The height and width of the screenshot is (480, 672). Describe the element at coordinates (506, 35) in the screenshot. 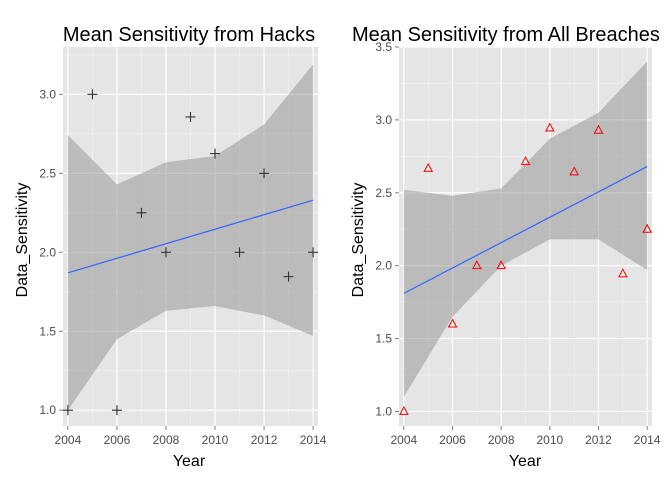

I see `chart-title: Mean Sensitivity from All Breaches` at that location.